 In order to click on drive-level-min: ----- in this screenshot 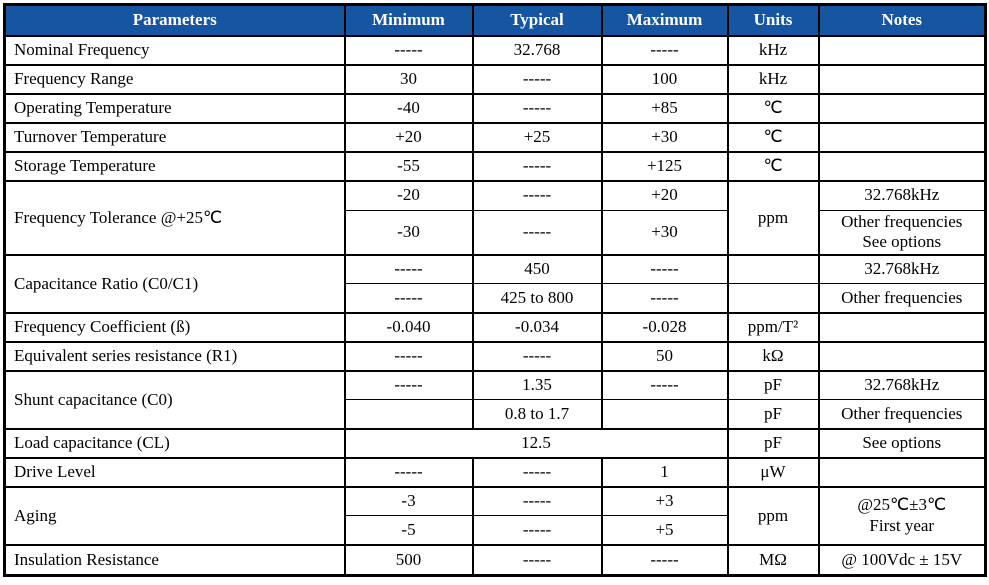, I will do `click(408, 472)`.